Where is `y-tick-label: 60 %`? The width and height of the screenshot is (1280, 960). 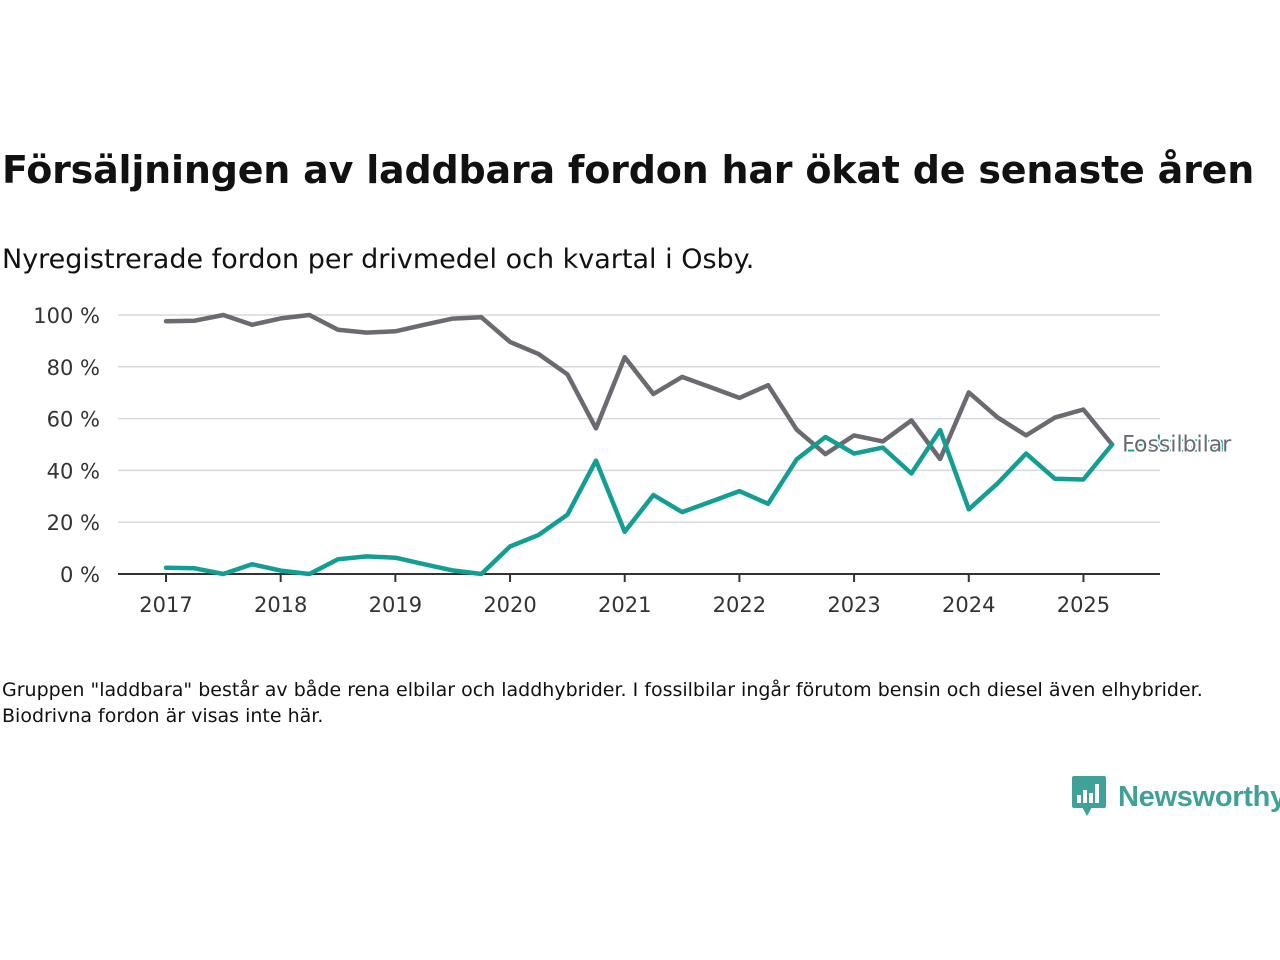 y-tick-label: 60 % is located at coordinates (73, 420).